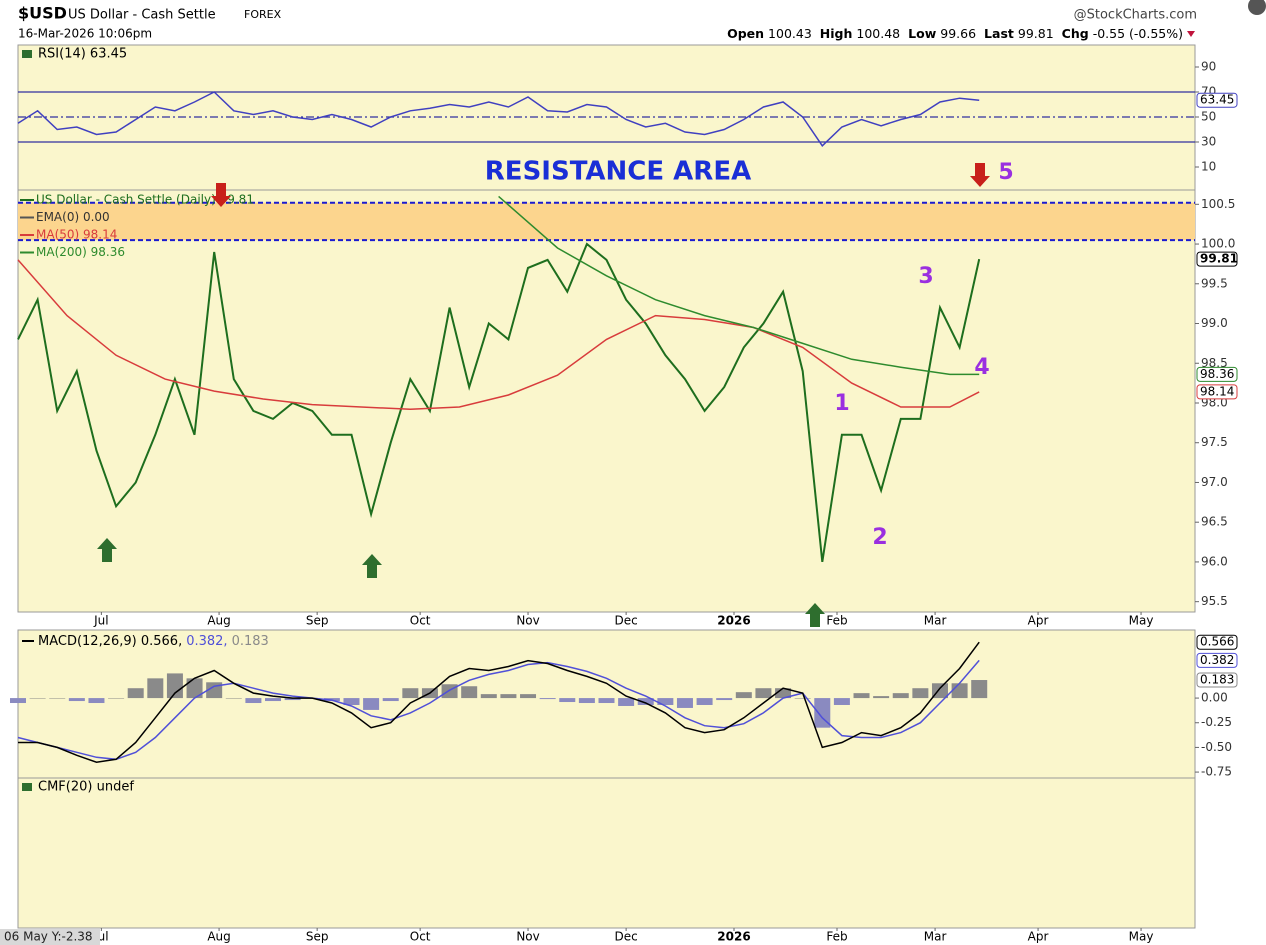 The width and height of the screenshot is (1266, 945). I want to click on resistance-band, so click(606, 221).